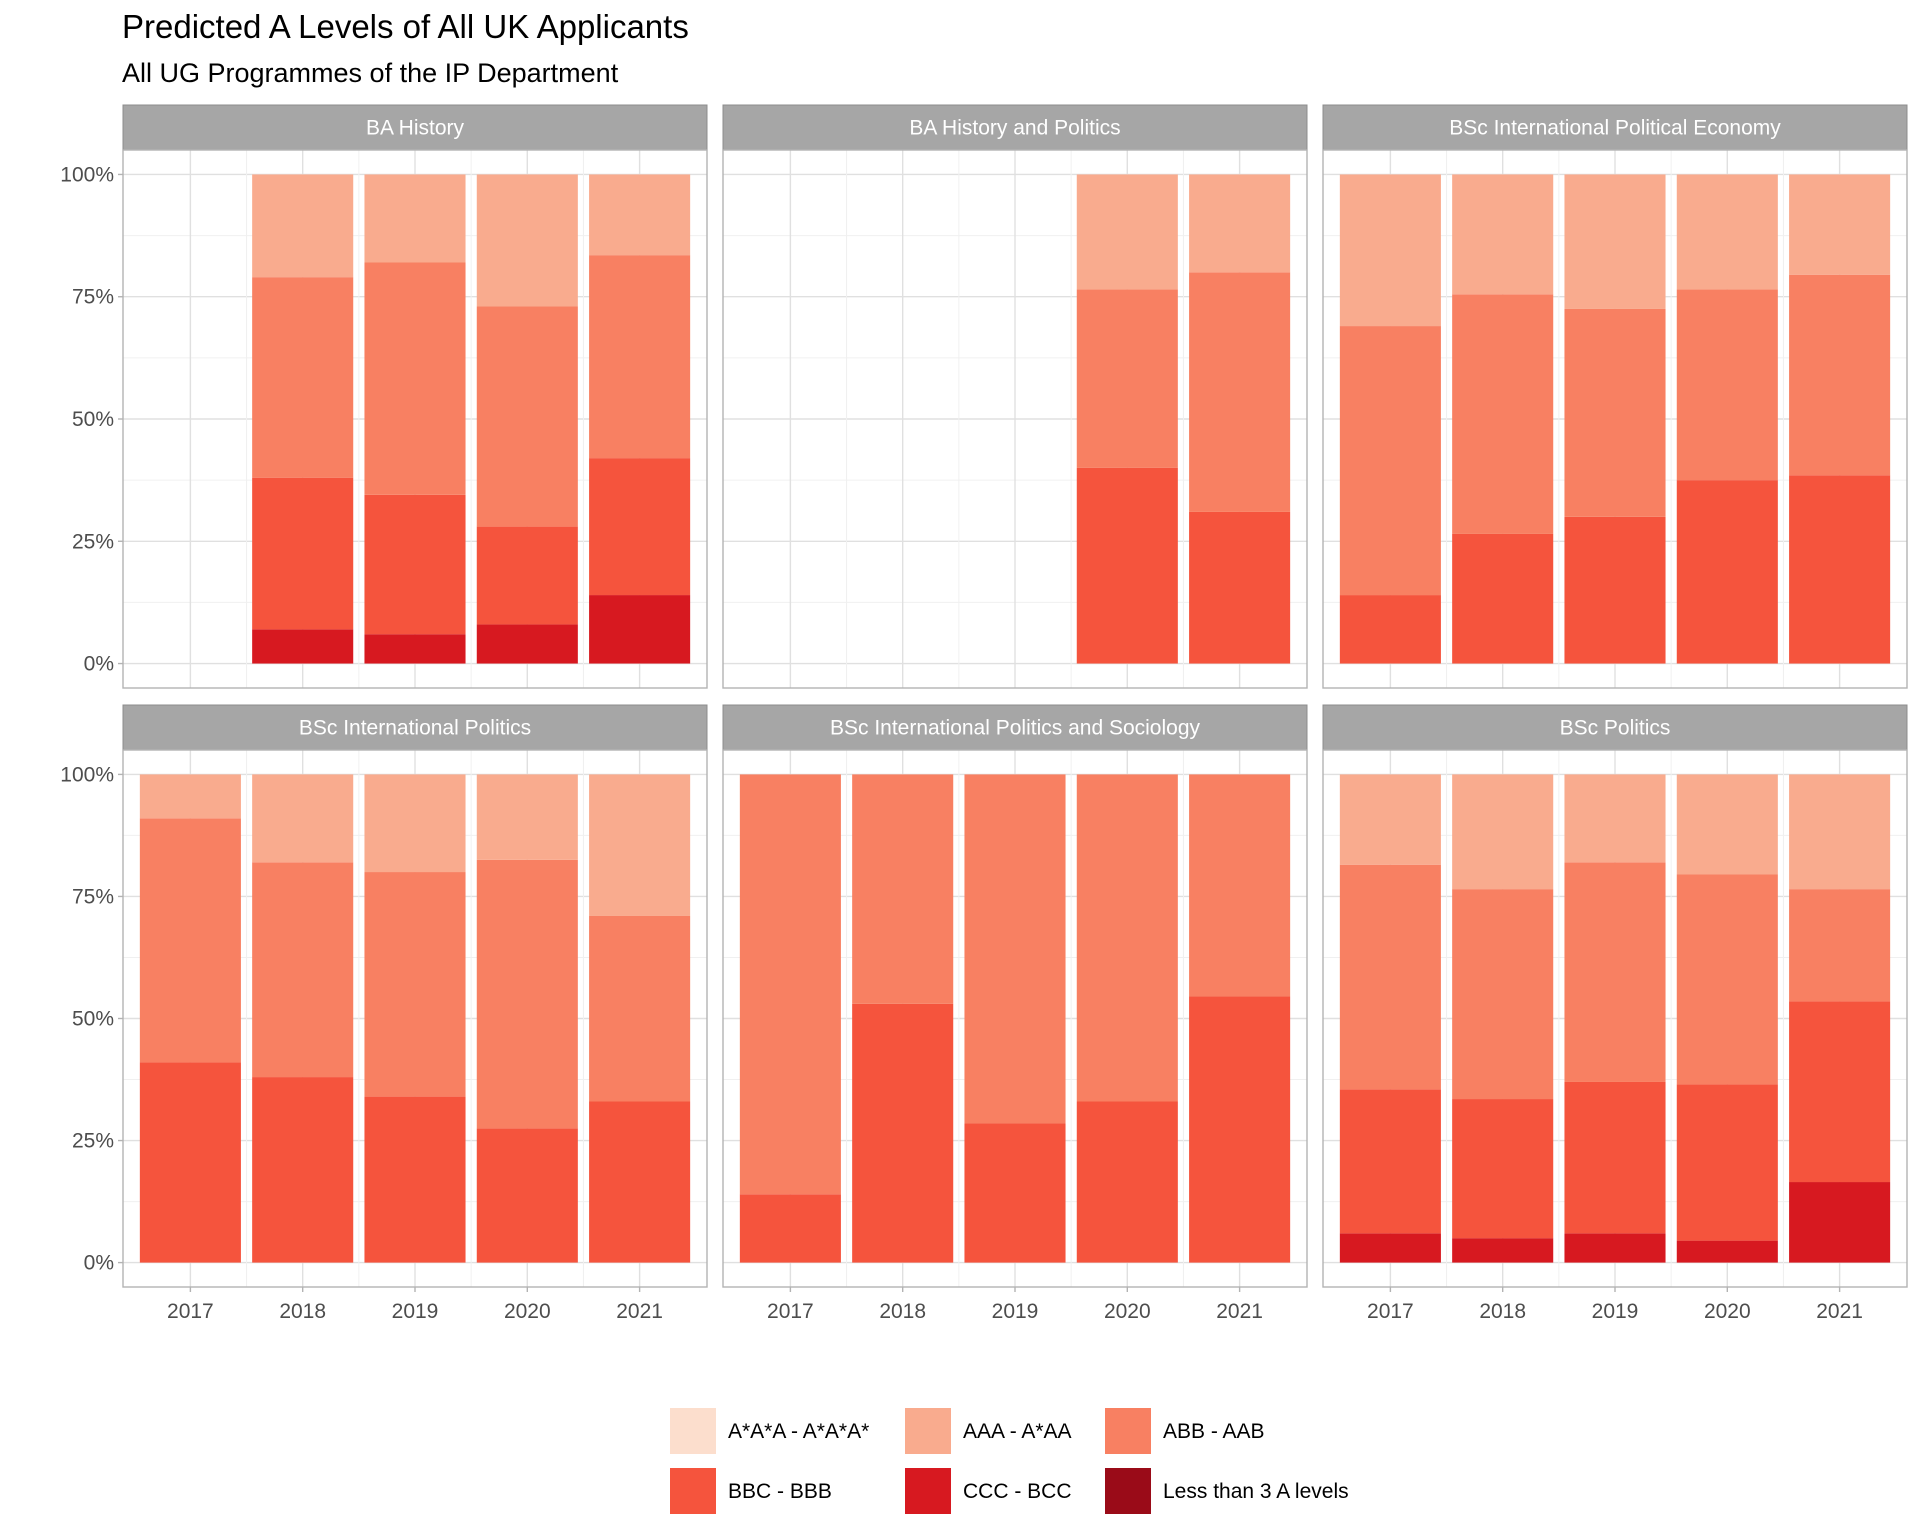  I want to click on bar-segment-2018-ccc-bcc, so click(1503, 1250).